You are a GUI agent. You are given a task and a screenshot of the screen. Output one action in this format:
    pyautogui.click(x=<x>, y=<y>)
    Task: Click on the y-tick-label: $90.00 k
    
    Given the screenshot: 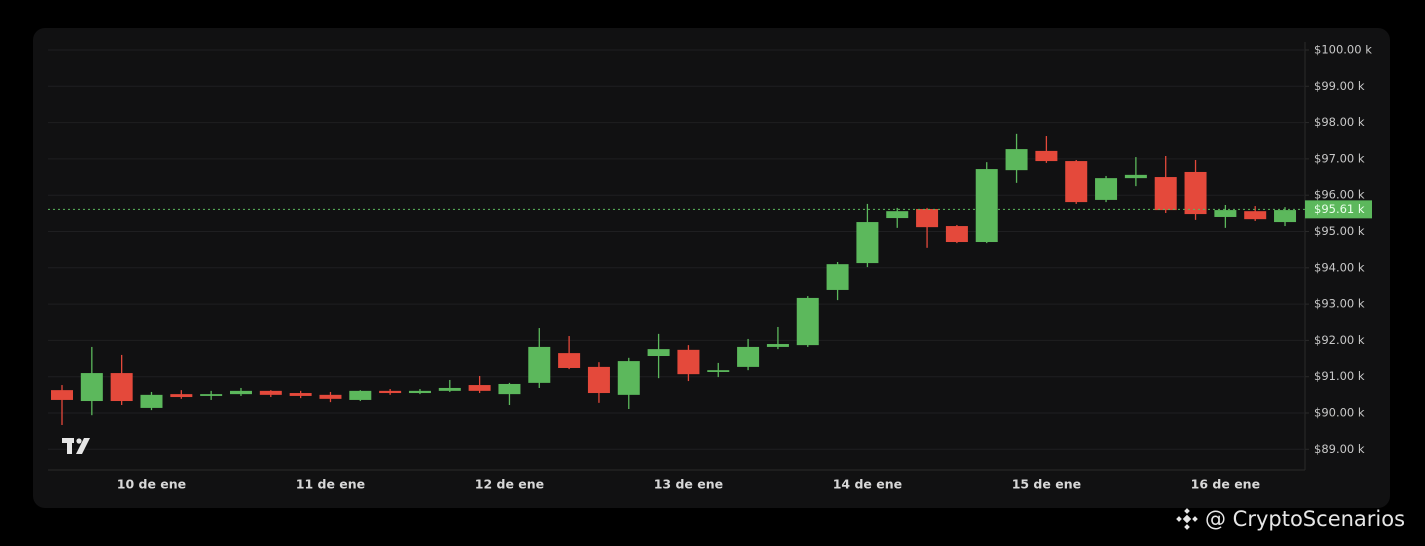 What is the action you would take?
    pyautogui.click(x=1339, y=413)
    